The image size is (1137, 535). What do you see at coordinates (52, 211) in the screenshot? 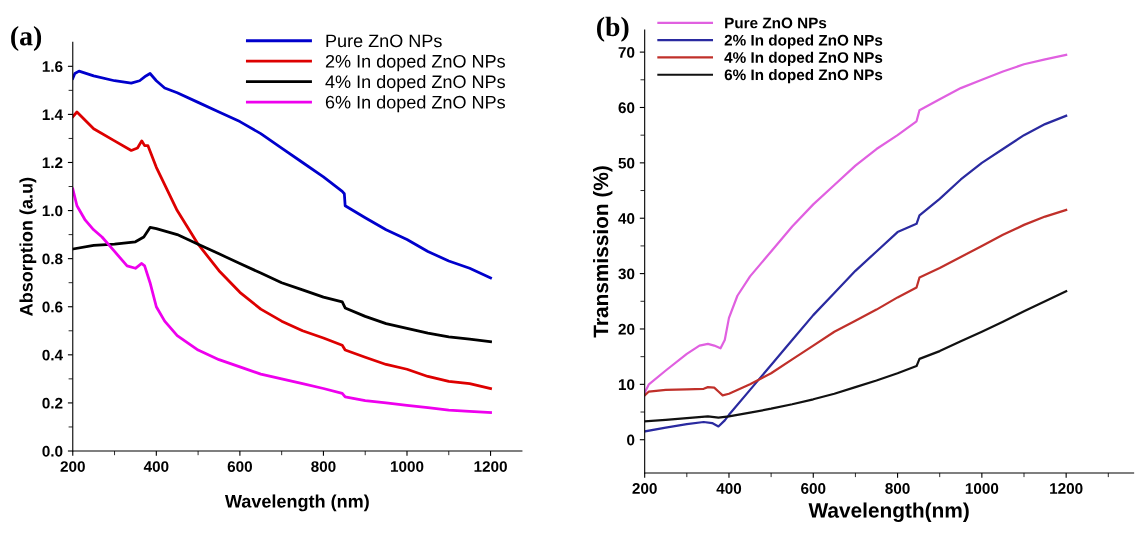
I see `y-tick-label: 1.0` at bounding box center [52, 211].